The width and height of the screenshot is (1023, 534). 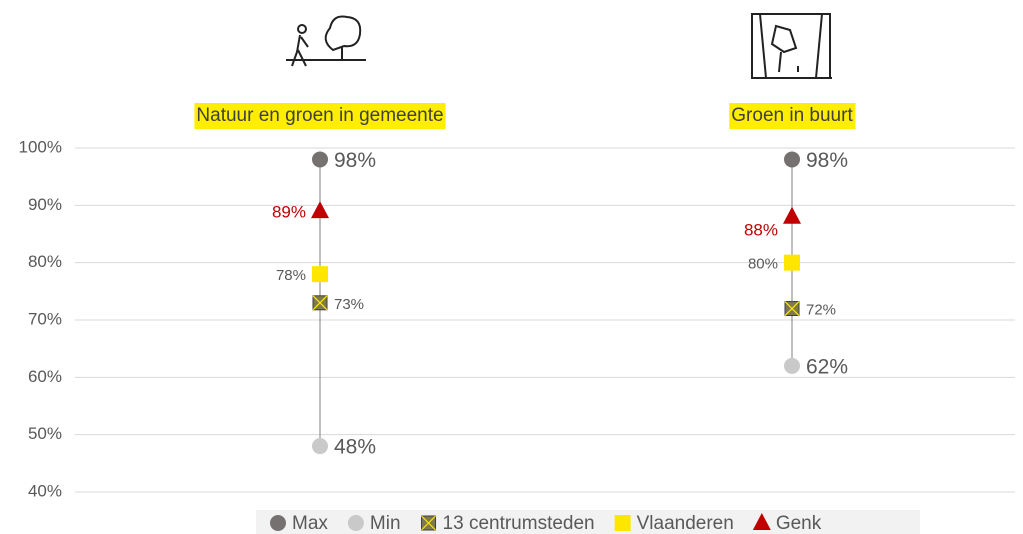 What do you see at coordinates (45, 261) in the screenshot?
I see `y-tick-label: 80%` at bounding box center [45, 261].